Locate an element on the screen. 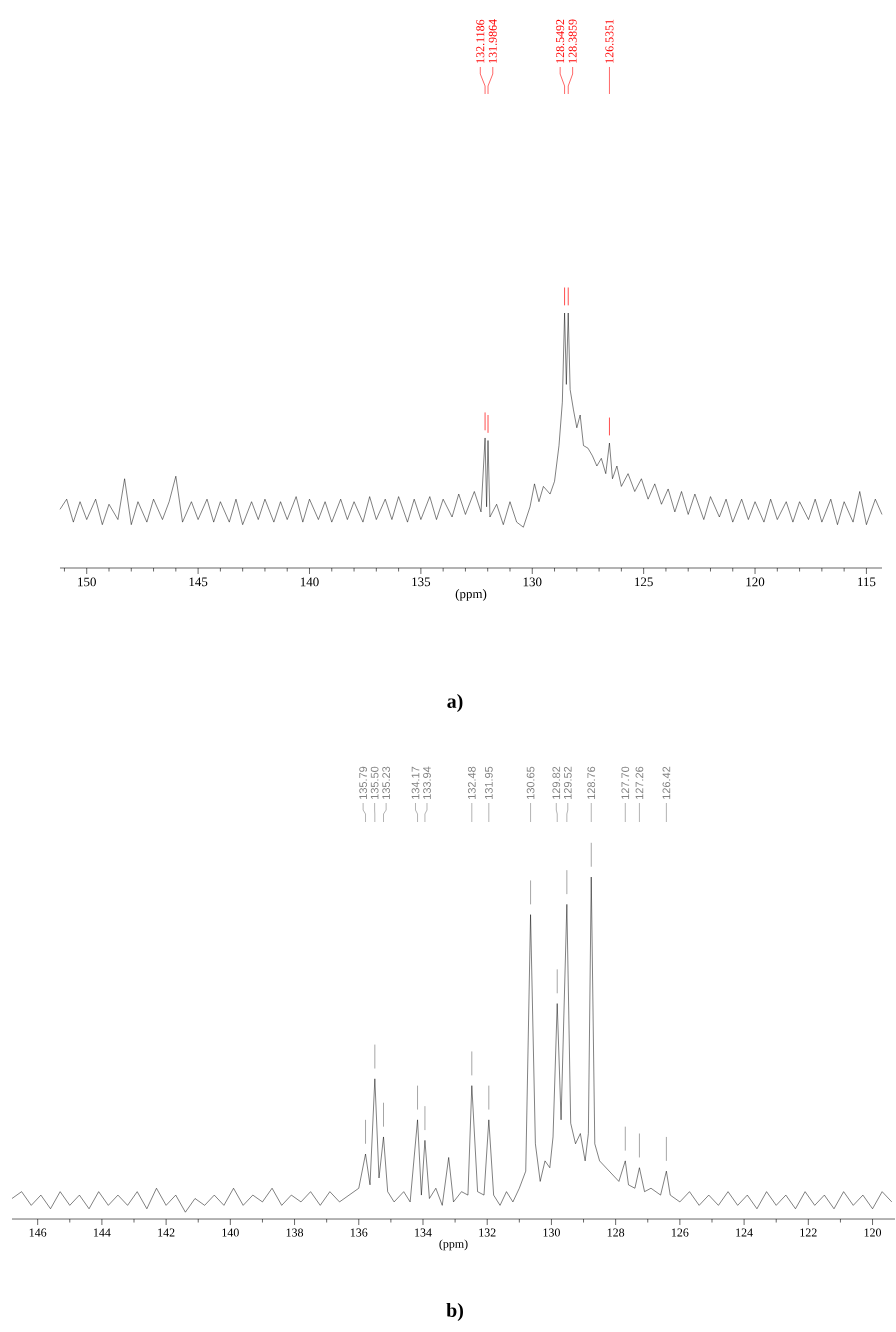 Image resolution: width=896 pixels, height=1332 pixels. x-tick-label: 136 is located at coordinates (359, 1232).